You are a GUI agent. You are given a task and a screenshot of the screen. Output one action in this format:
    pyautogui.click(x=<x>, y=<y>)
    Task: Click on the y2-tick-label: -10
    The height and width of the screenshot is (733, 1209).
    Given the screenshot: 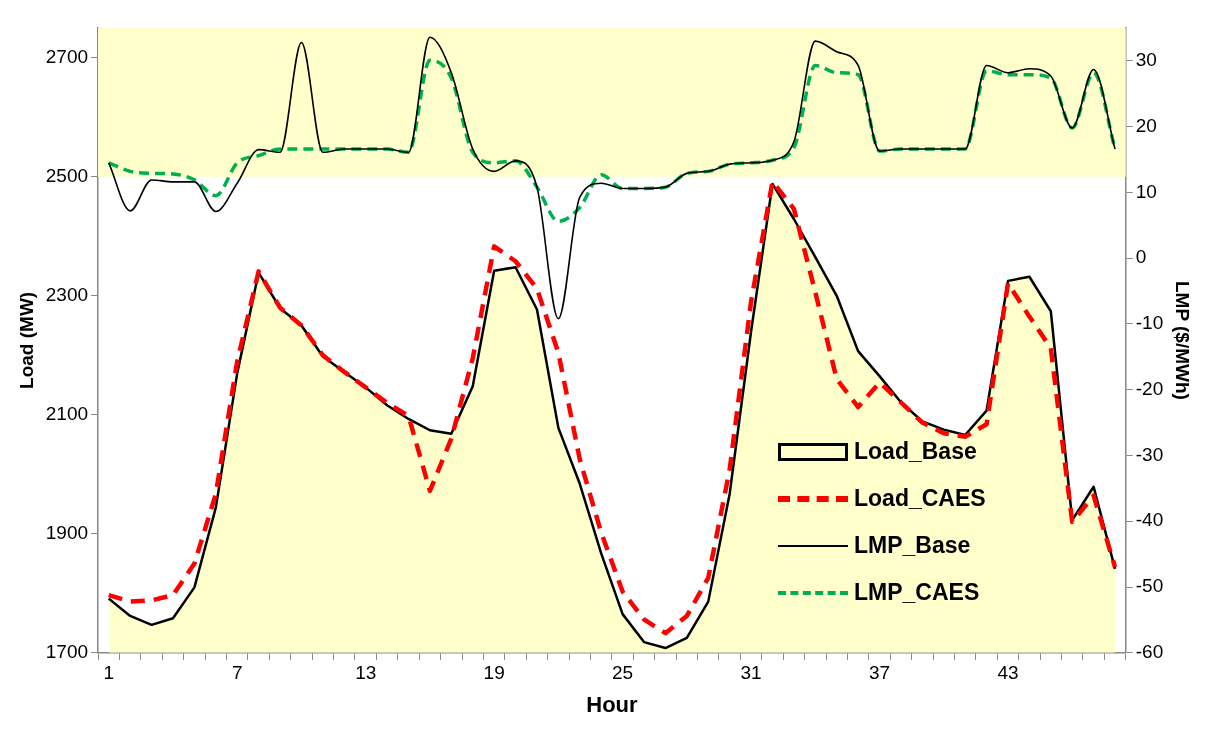 What is the action you would take?
    pyautogui.click(x=1149, y=323)
    